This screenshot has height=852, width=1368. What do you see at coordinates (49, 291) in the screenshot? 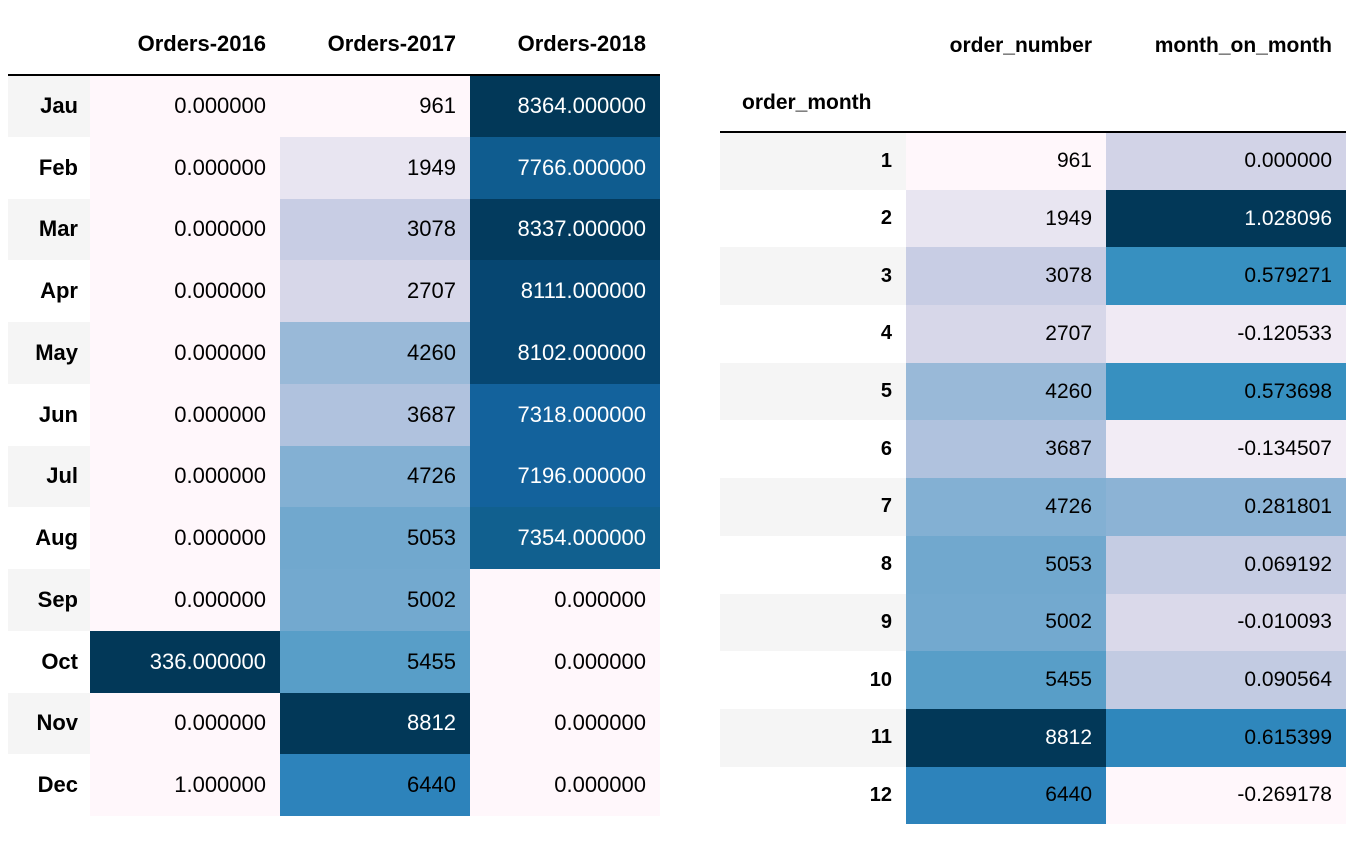
I see `row-header: Apr` at bounding box center [49, 291].